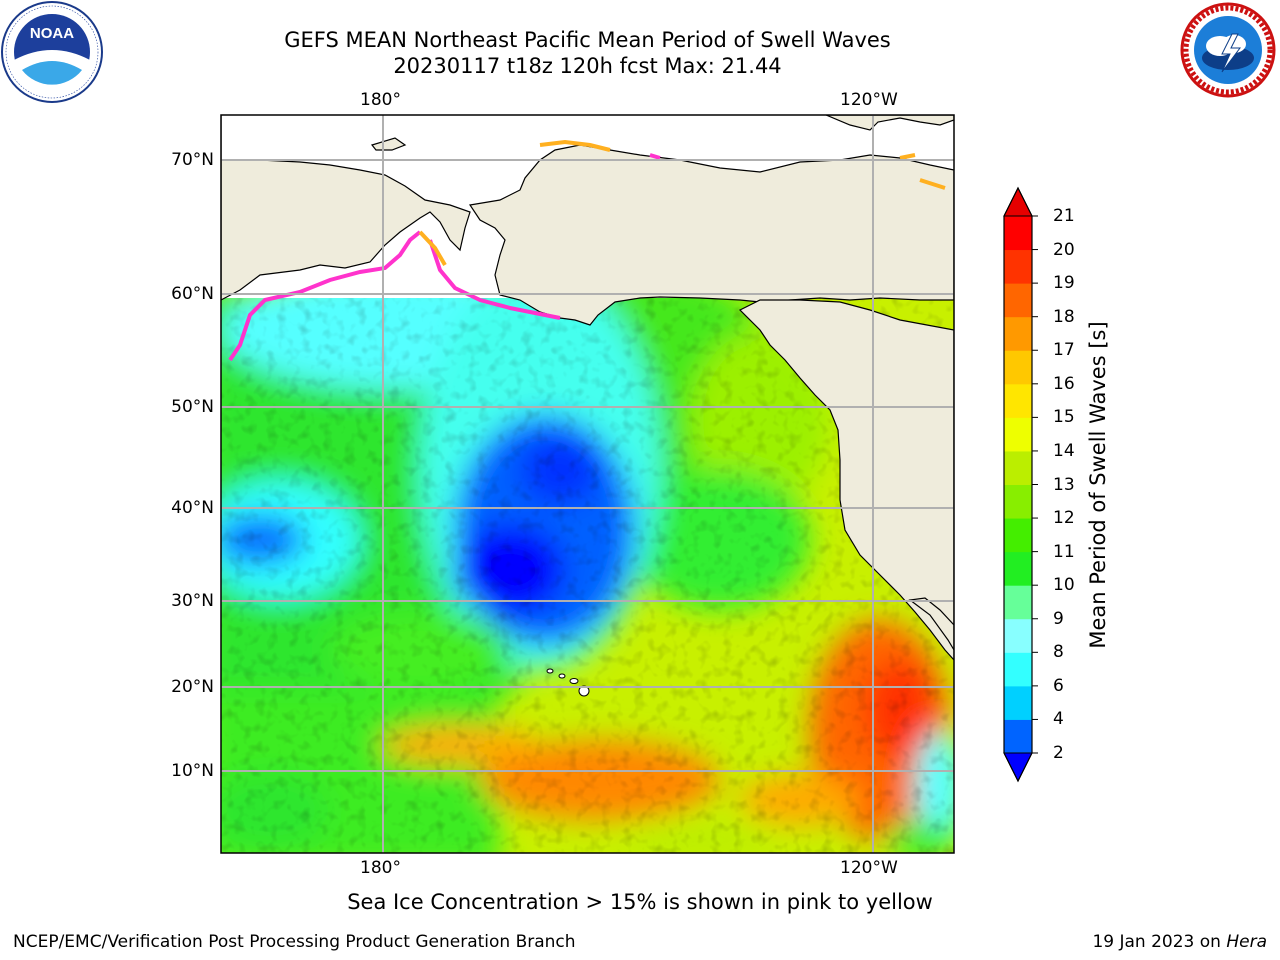 Image resolution: width=1280 pixels, height=960 pixels. Describe the element at coordinates (192, 601) in the screenshot. I see `lat-label-30n: 30°N` at that location.